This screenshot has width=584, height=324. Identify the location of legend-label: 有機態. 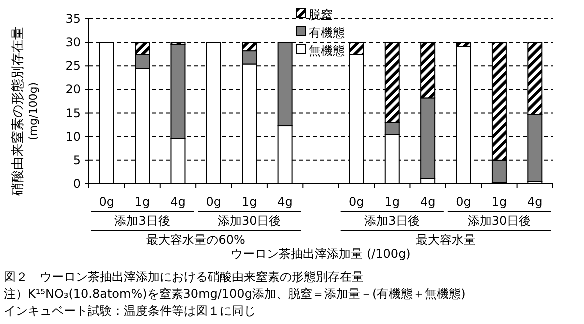
(327, 33).